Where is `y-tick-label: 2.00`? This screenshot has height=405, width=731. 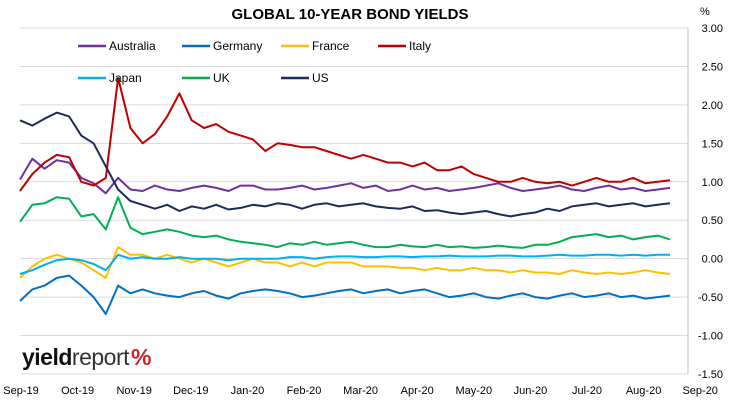 y-tick-label: 2.00 is located at coordinates (712, 106).